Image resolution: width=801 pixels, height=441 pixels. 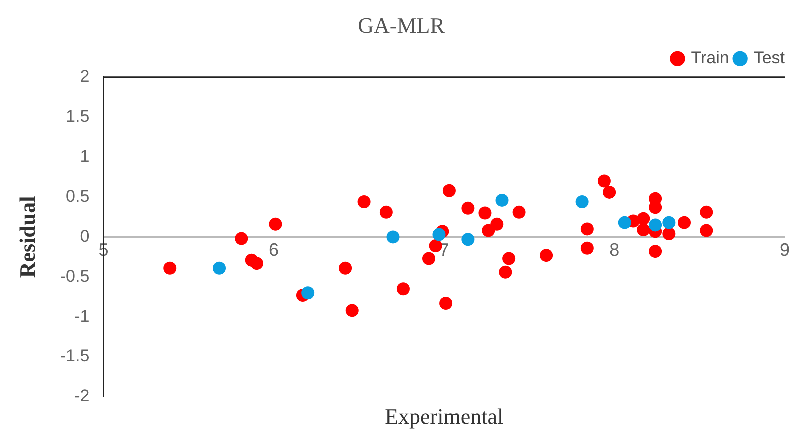 I want to click on y-axis-title: Residual, so click(x=27, y=237).